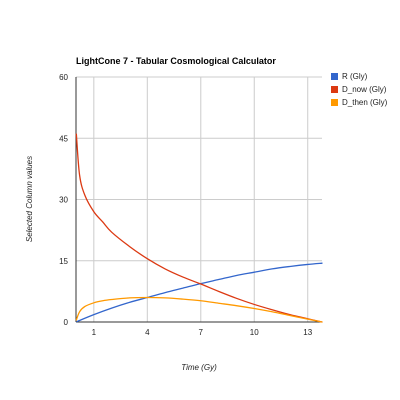  Describe the element at coordinates (355, 76) in the screenshot. I see `legend-label: R (Gly)` at that location.